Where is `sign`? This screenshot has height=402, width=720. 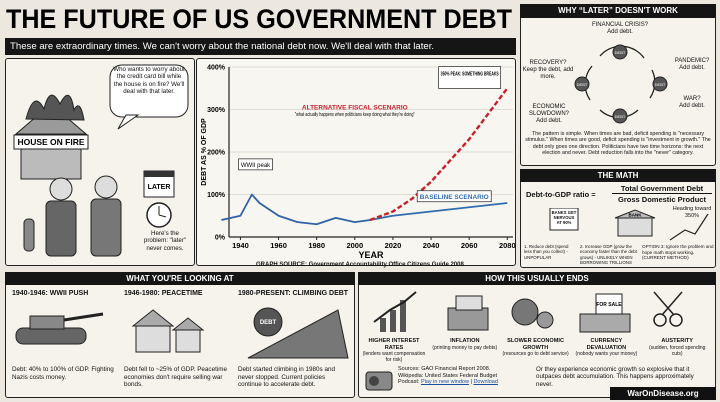 sign is located at coordinates (564, 219).